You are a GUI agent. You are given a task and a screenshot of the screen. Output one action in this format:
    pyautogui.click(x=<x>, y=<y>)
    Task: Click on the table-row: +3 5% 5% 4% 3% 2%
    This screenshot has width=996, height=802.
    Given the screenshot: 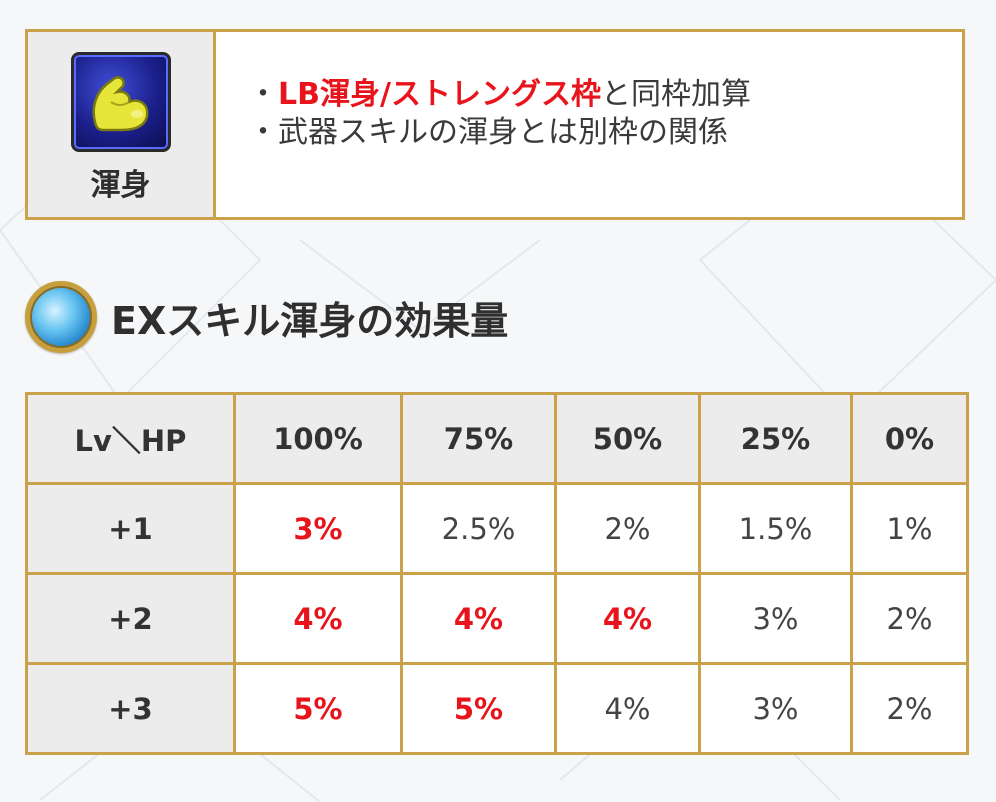 What is the action you would take?
    pyautogui.click(x=497, y=708)
    